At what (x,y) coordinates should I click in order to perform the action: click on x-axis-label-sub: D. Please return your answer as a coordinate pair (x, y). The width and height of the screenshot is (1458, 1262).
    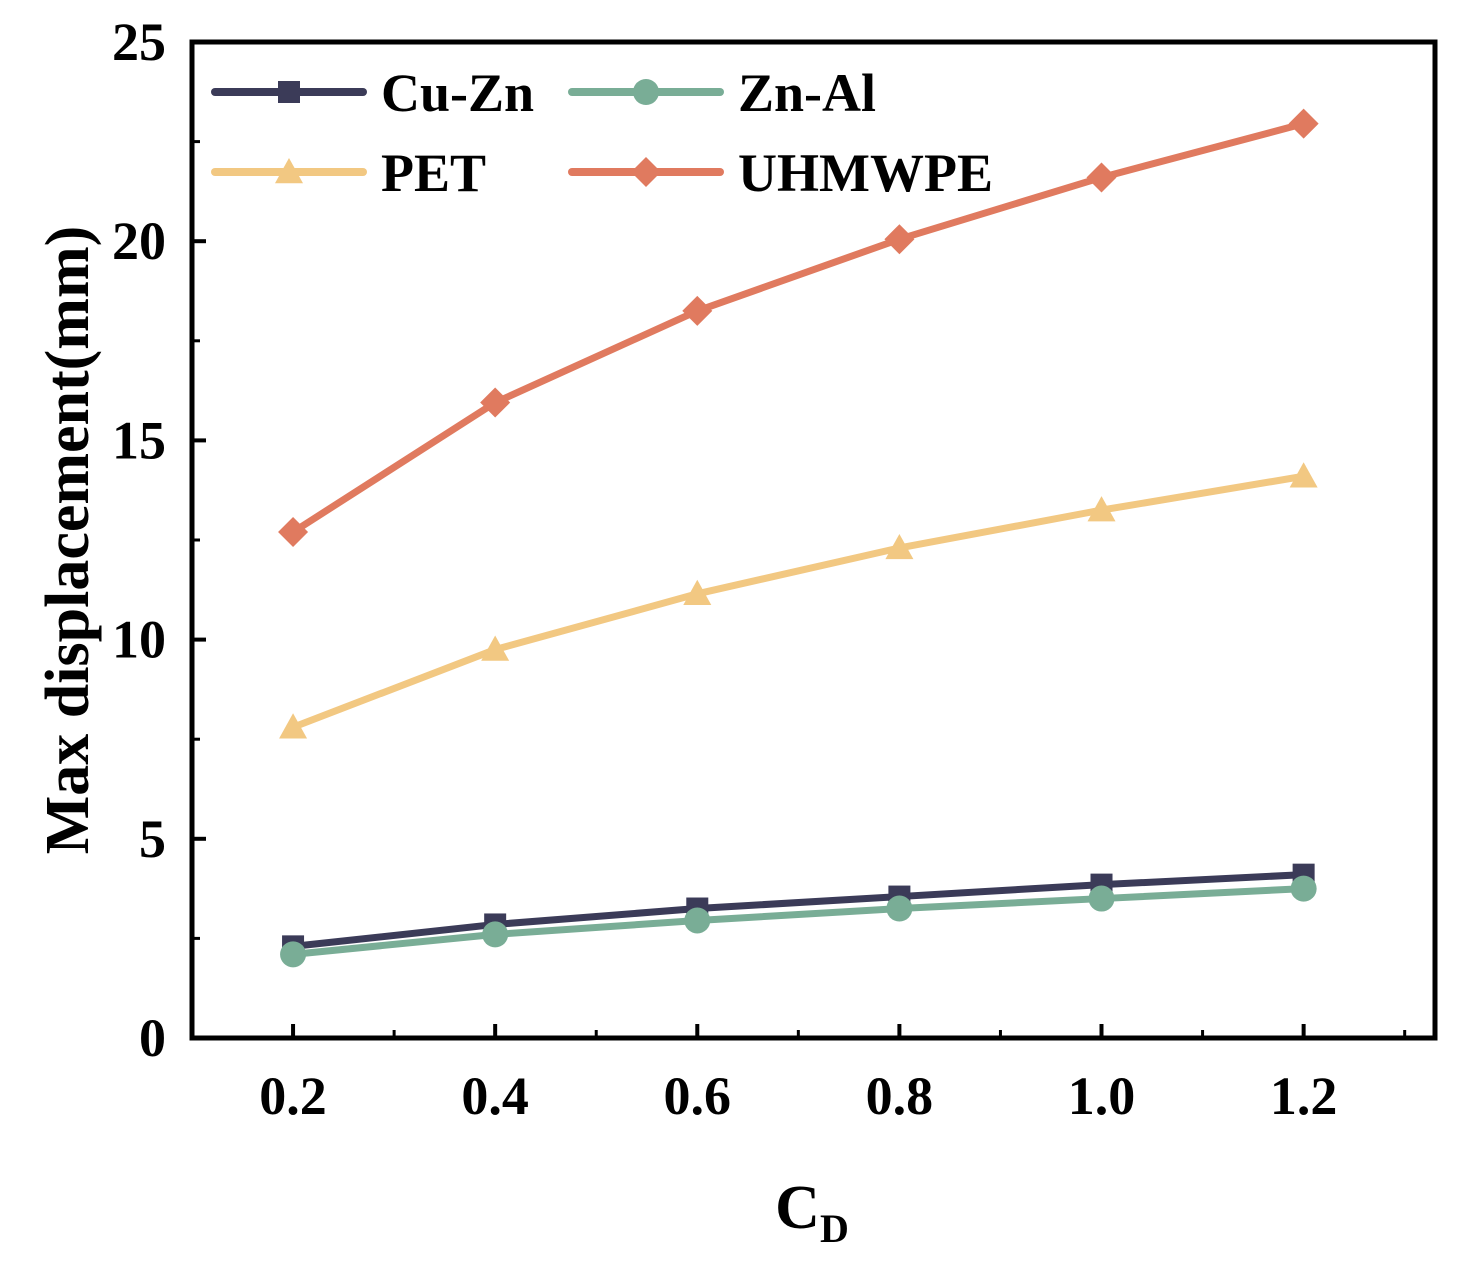
    Looking at the image, I should click on (834, 1228).